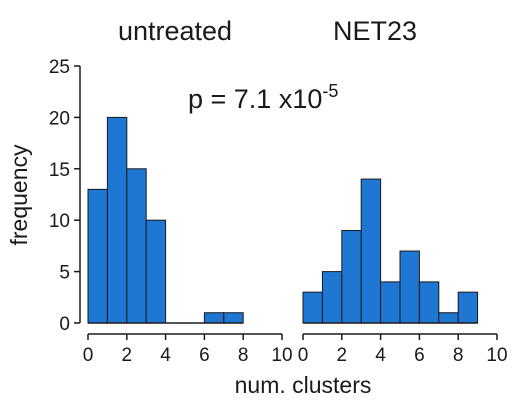 This screenshot has height=412, width=523. What do you see at coordinates (64, 273) in the screenshot?
I see `y-tick-label: 5` at bounding box center [64, 273].